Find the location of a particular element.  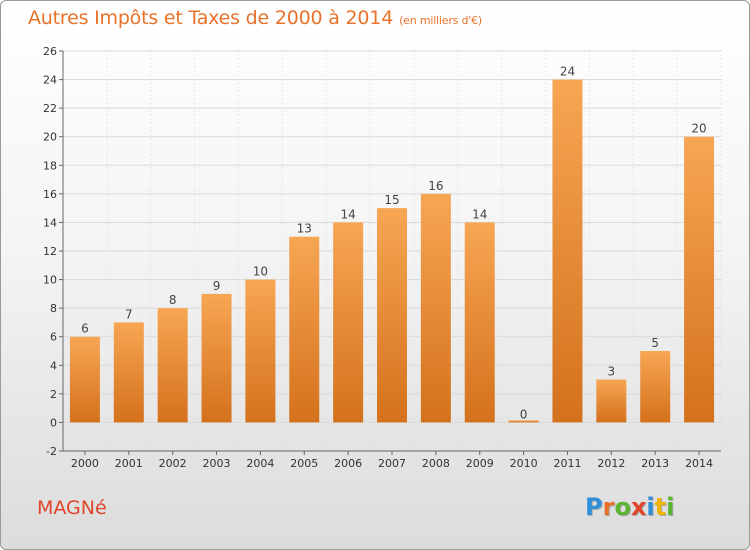

data-label: 7 is located at coordinates (129, 314).